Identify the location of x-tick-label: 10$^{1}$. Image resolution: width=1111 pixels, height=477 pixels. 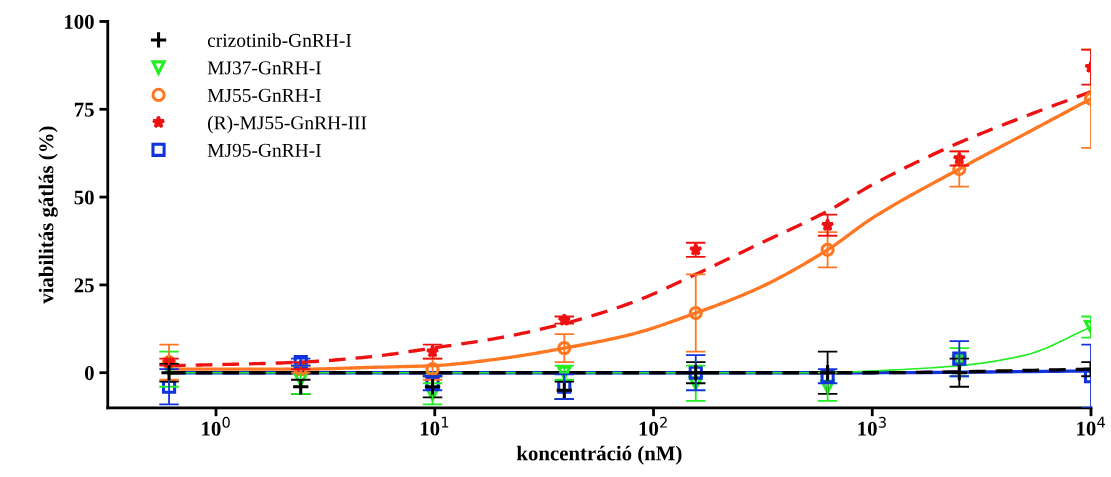
(434, 426).